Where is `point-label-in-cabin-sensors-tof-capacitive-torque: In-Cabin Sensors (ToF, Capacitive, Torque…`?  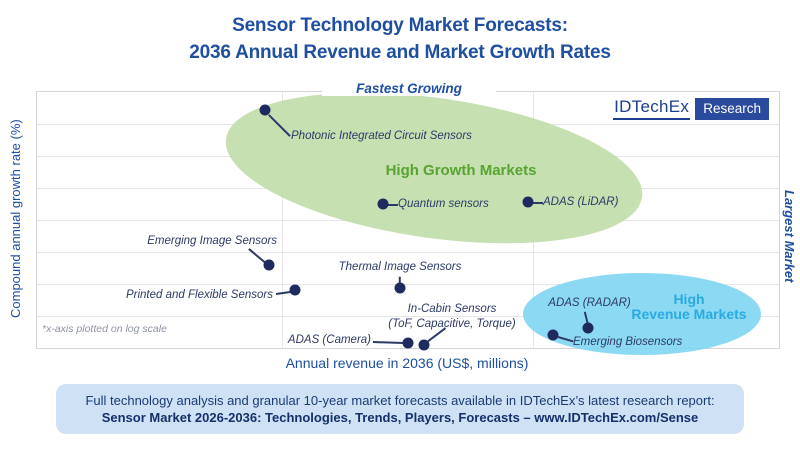 point-label-in-cabin-sensors-tof-capacitive-torque: In-Cabin Sensors (ToF, Capacitive, Torque… is located at coordinates (452, 316).